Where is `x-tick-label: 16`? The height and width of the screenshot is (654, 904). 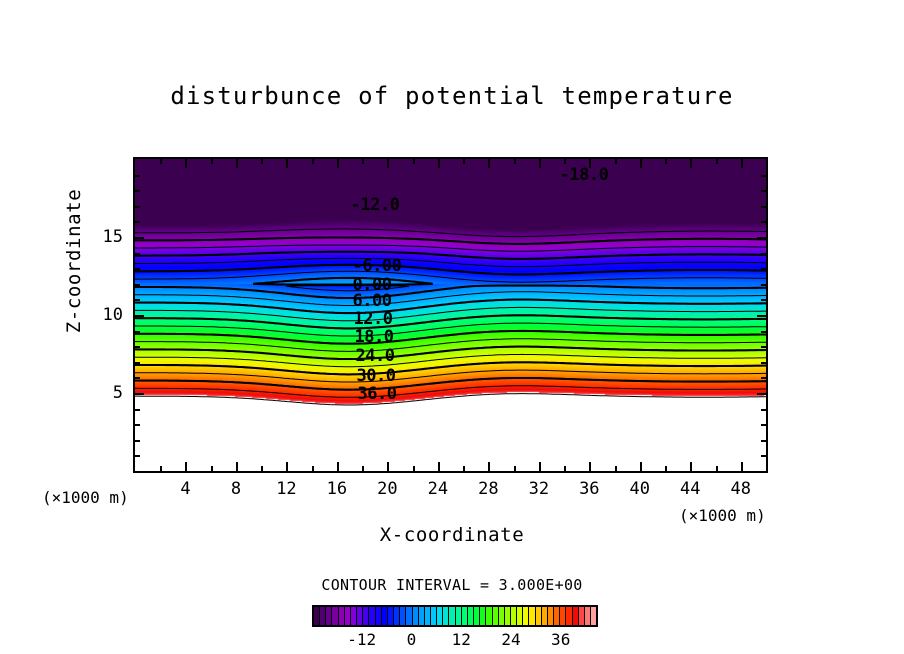
x-tick-label: 16 is located at coordinates (337, 489).